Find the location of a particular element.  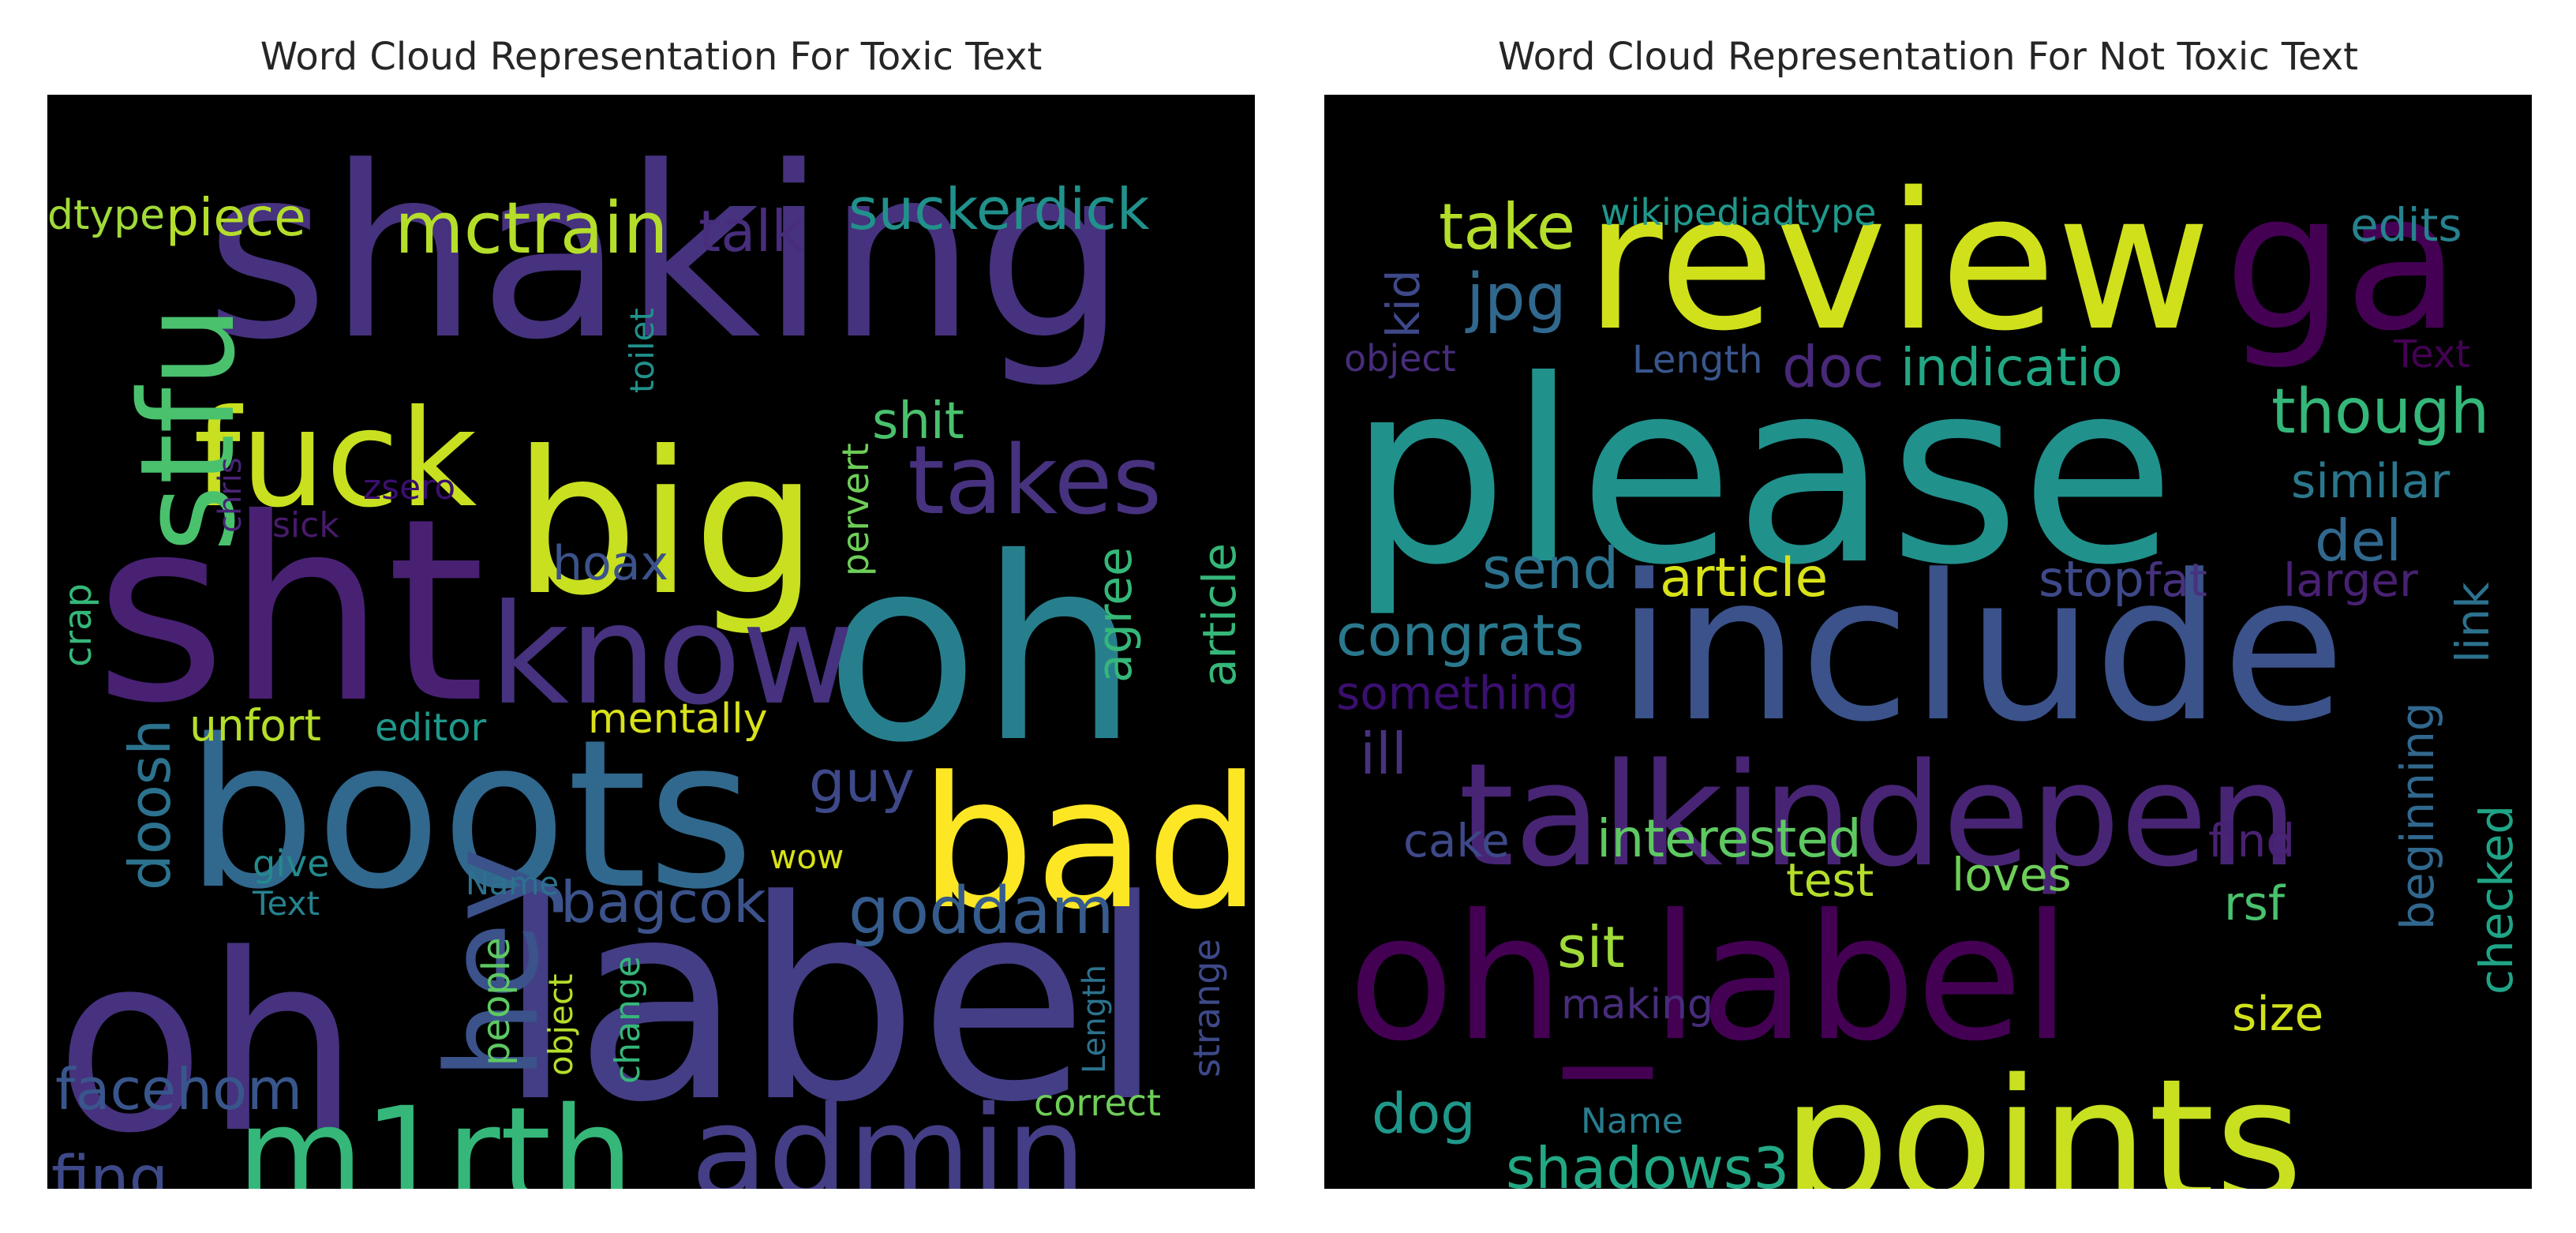

left-word-mentally: mentally is located at coordinates (678, 719).